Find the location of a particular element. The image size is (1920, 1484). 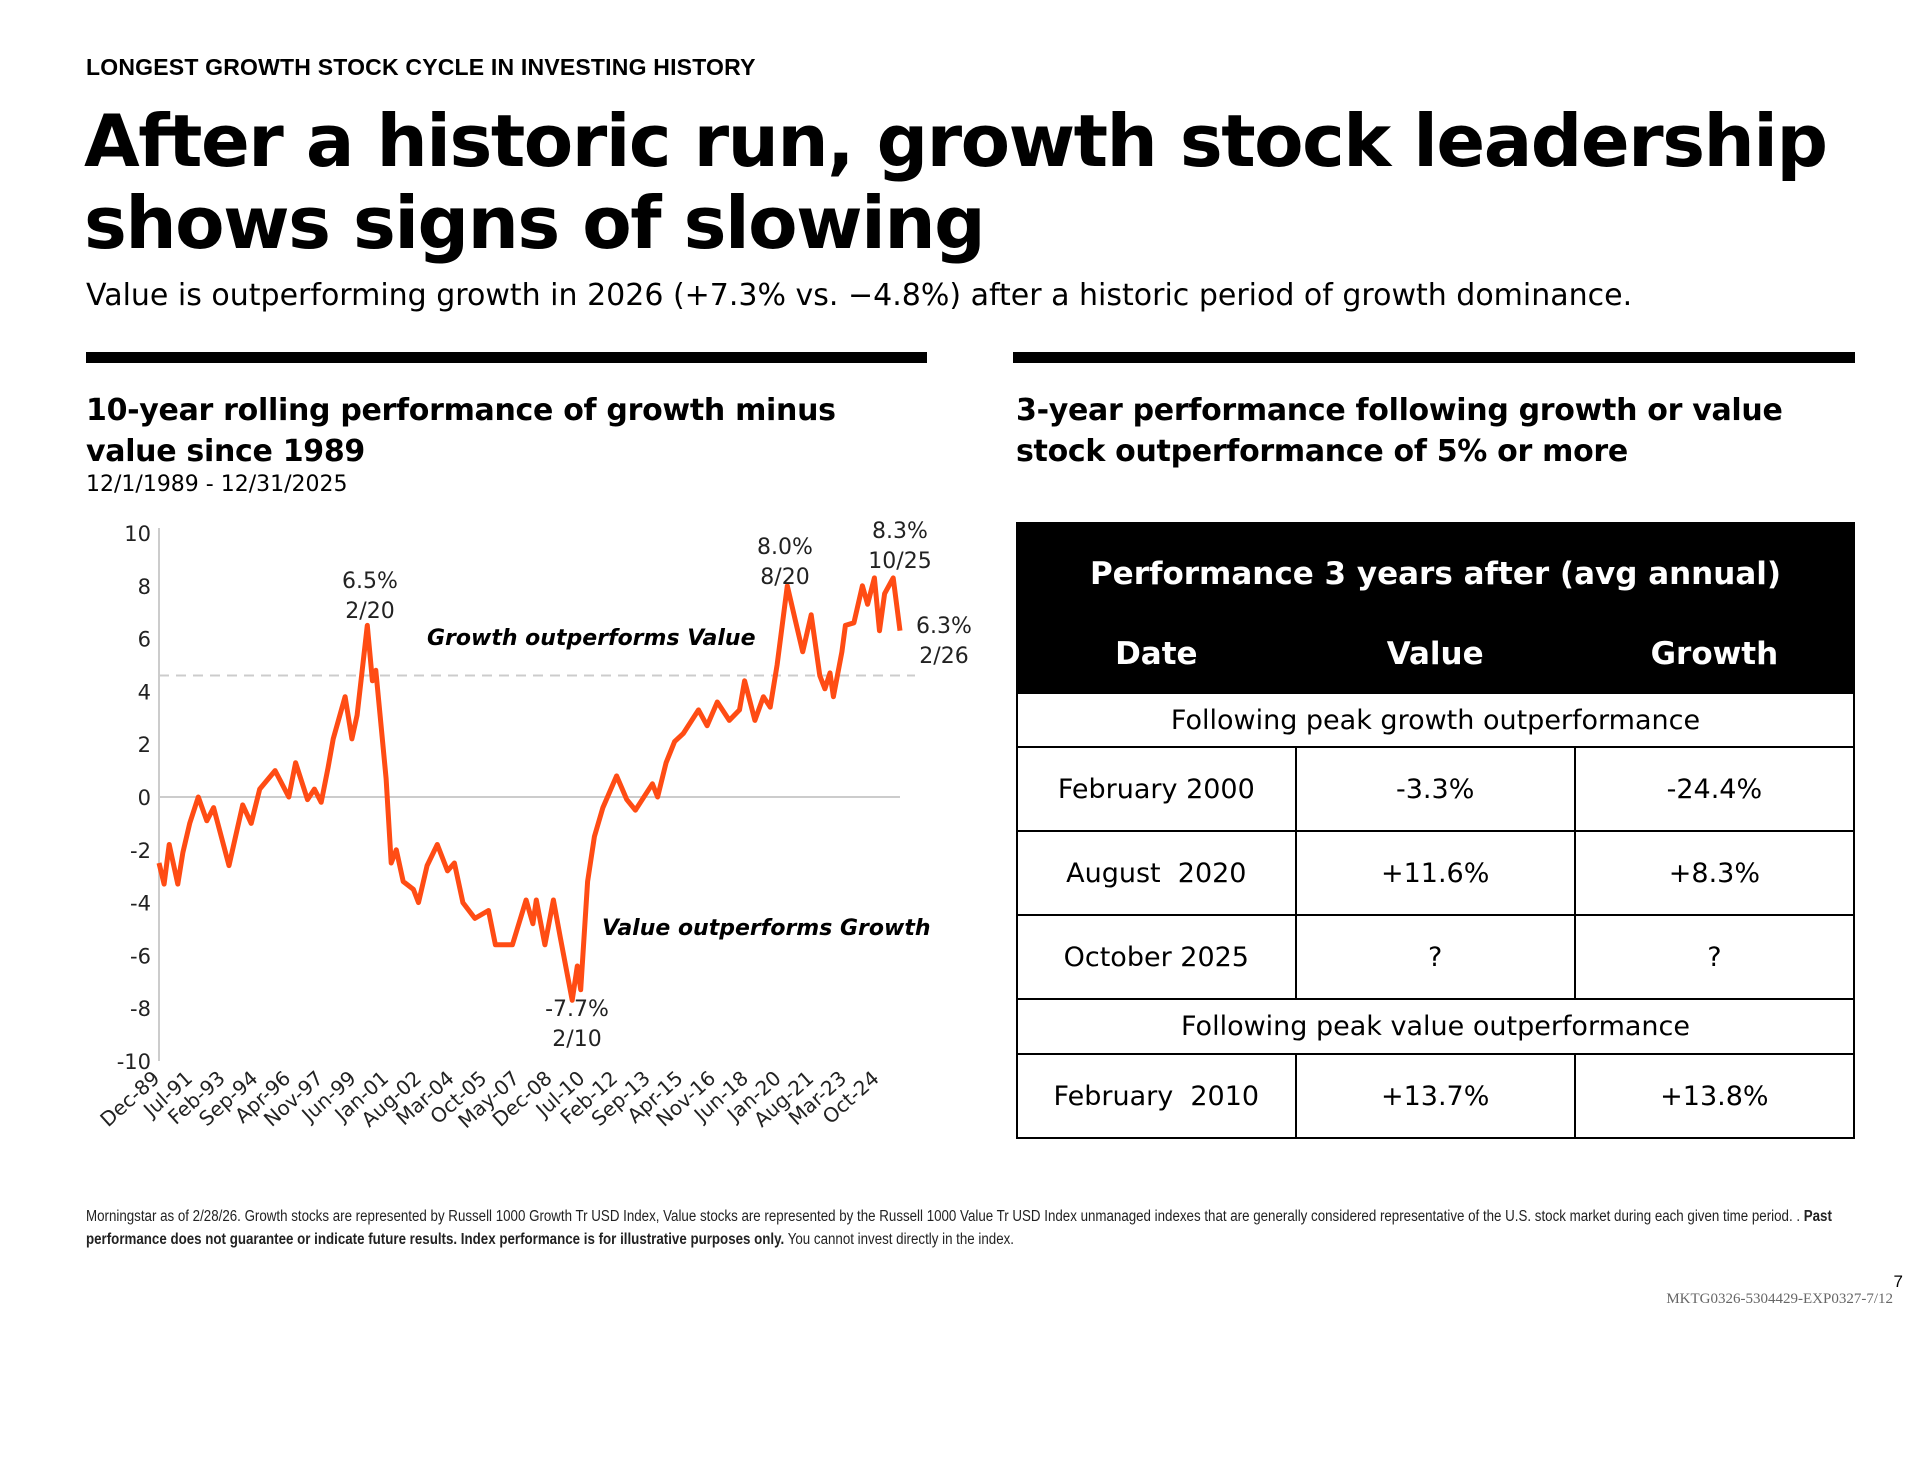

chart-heading-line-2: value since 1989 is located at coordinates (225, 451).